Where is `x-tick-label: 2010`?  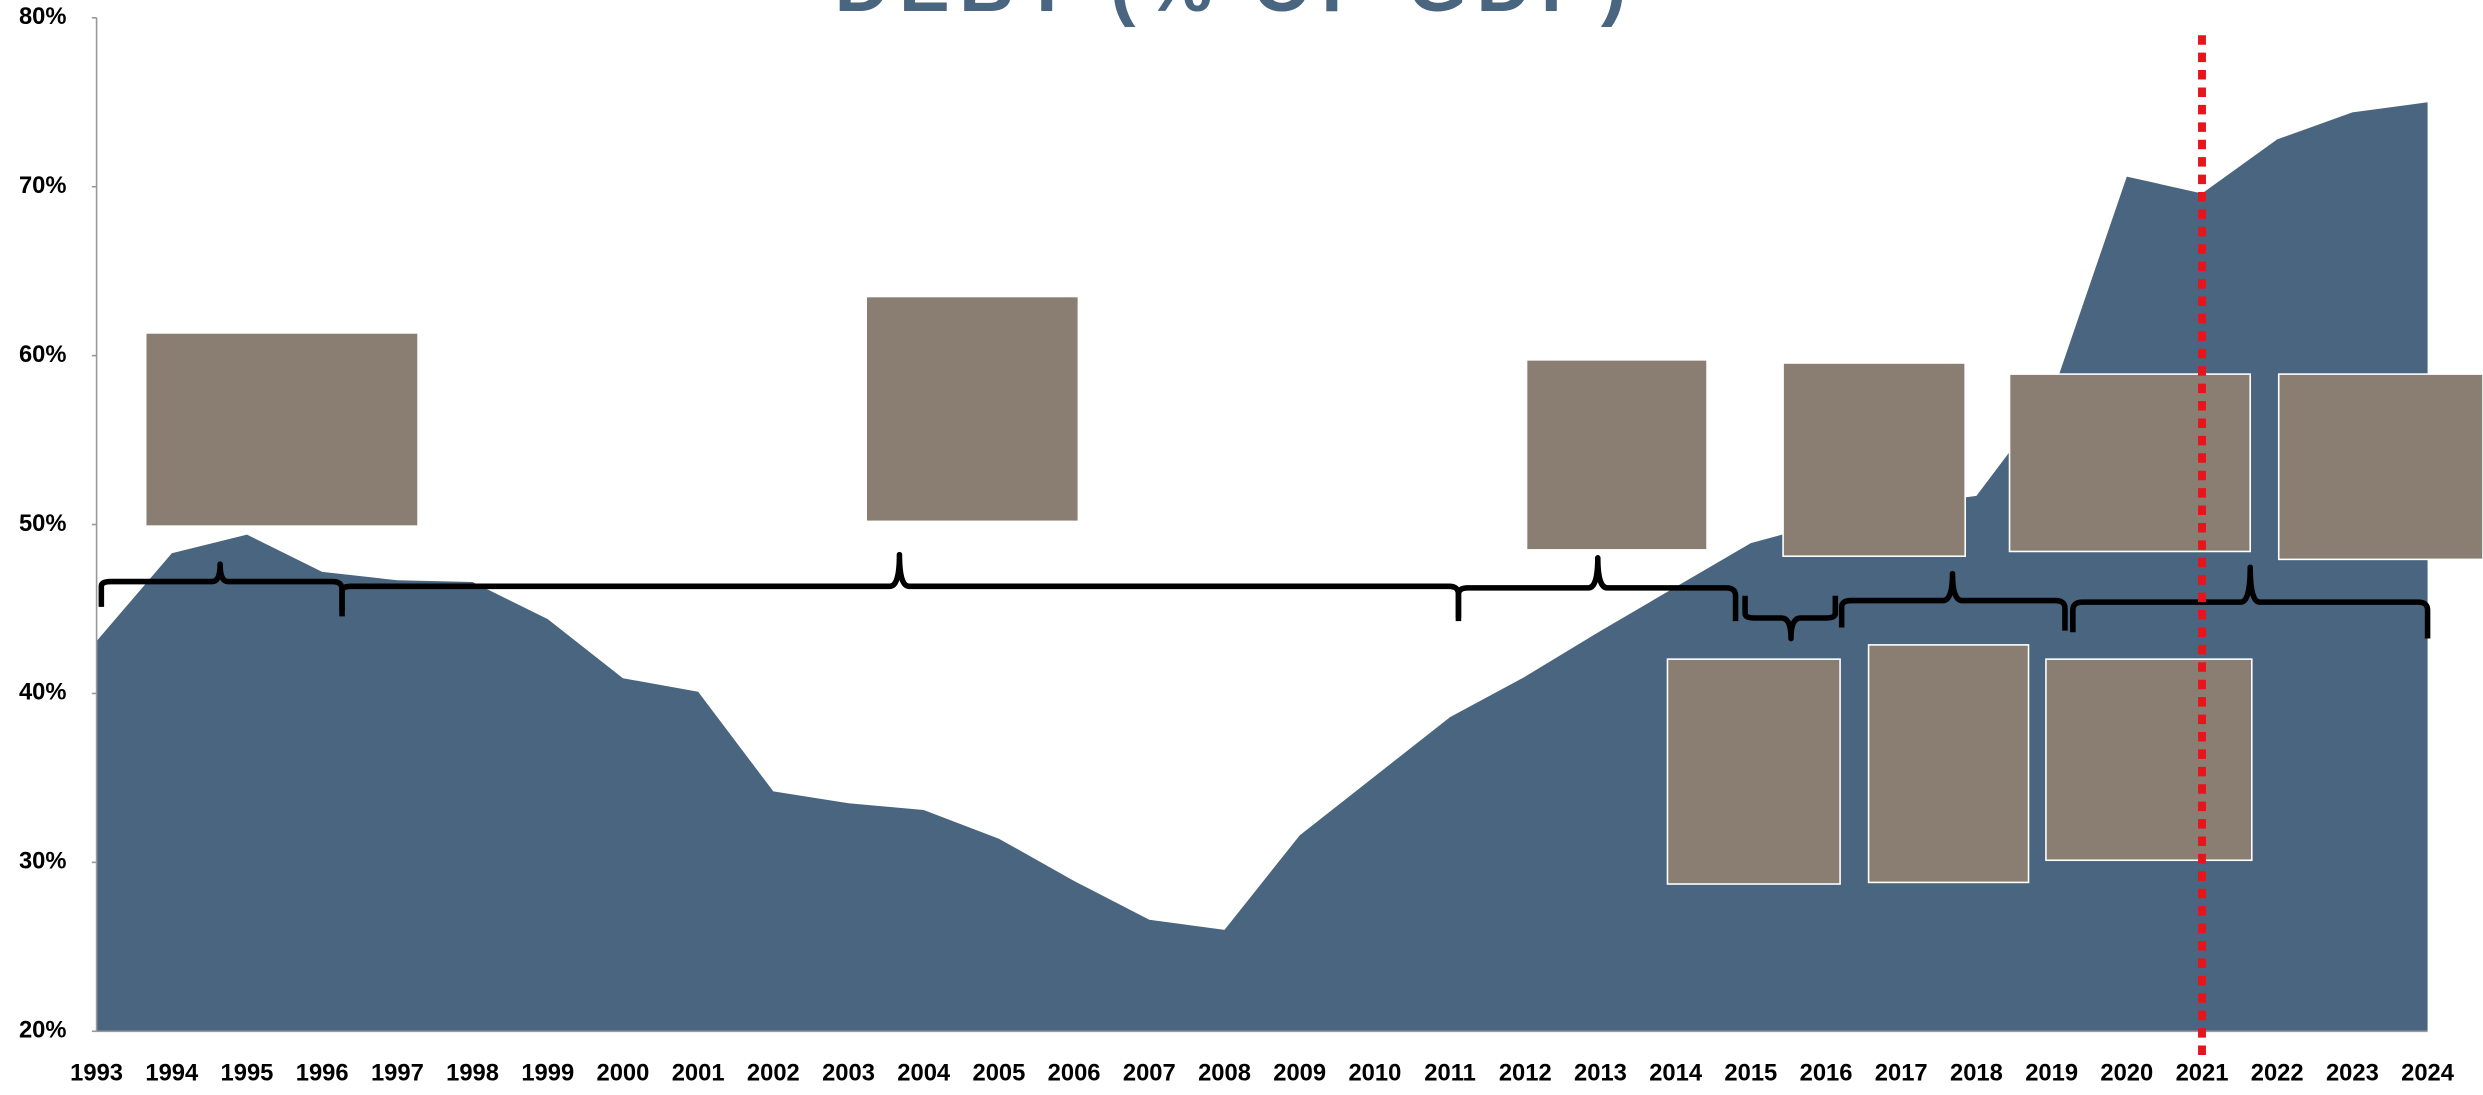 x-tick-label: 2010 is located at coordinates (1374, 1072).